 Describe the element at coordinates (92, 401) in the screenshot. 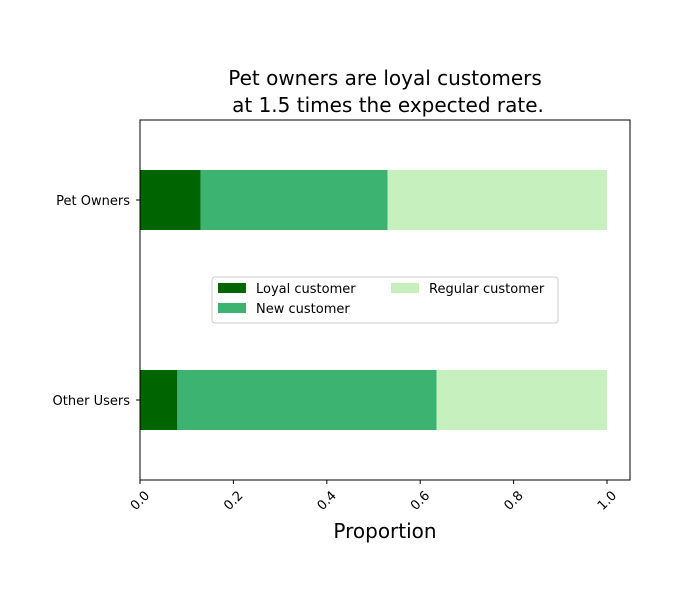

I see `y-tick-label: Other Users` at that location.